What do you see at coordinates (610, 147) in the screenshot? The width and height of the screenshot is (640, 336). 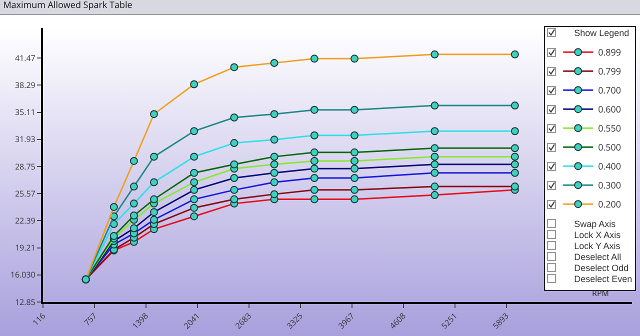 I see `legend-label: 0.500` at bounding box center [610, 147].